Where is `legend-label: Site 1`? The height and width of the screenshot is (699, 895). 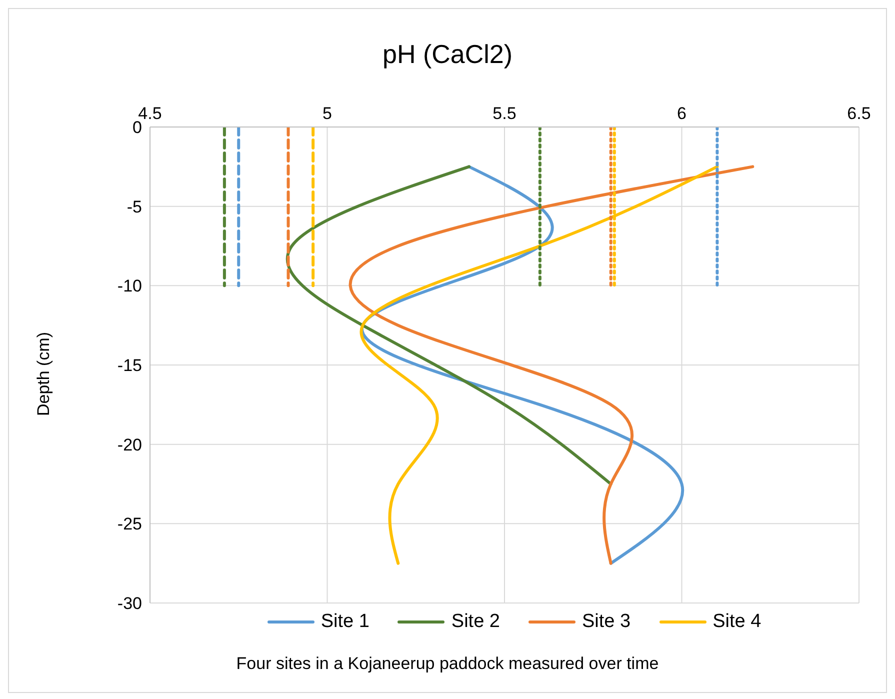 legend-label: Site 1 is located at coordinates (345, 622).